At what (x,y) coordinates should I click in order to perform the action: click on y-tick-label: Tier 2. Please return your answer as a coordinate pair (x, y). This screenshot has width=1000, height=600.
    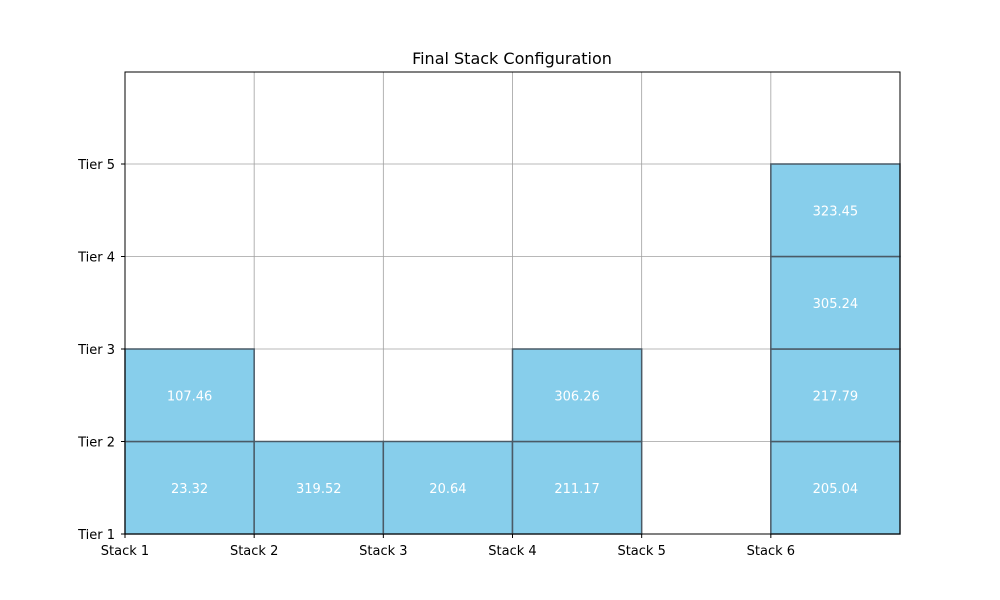
    Looking at the image, I should click on (96, 443).